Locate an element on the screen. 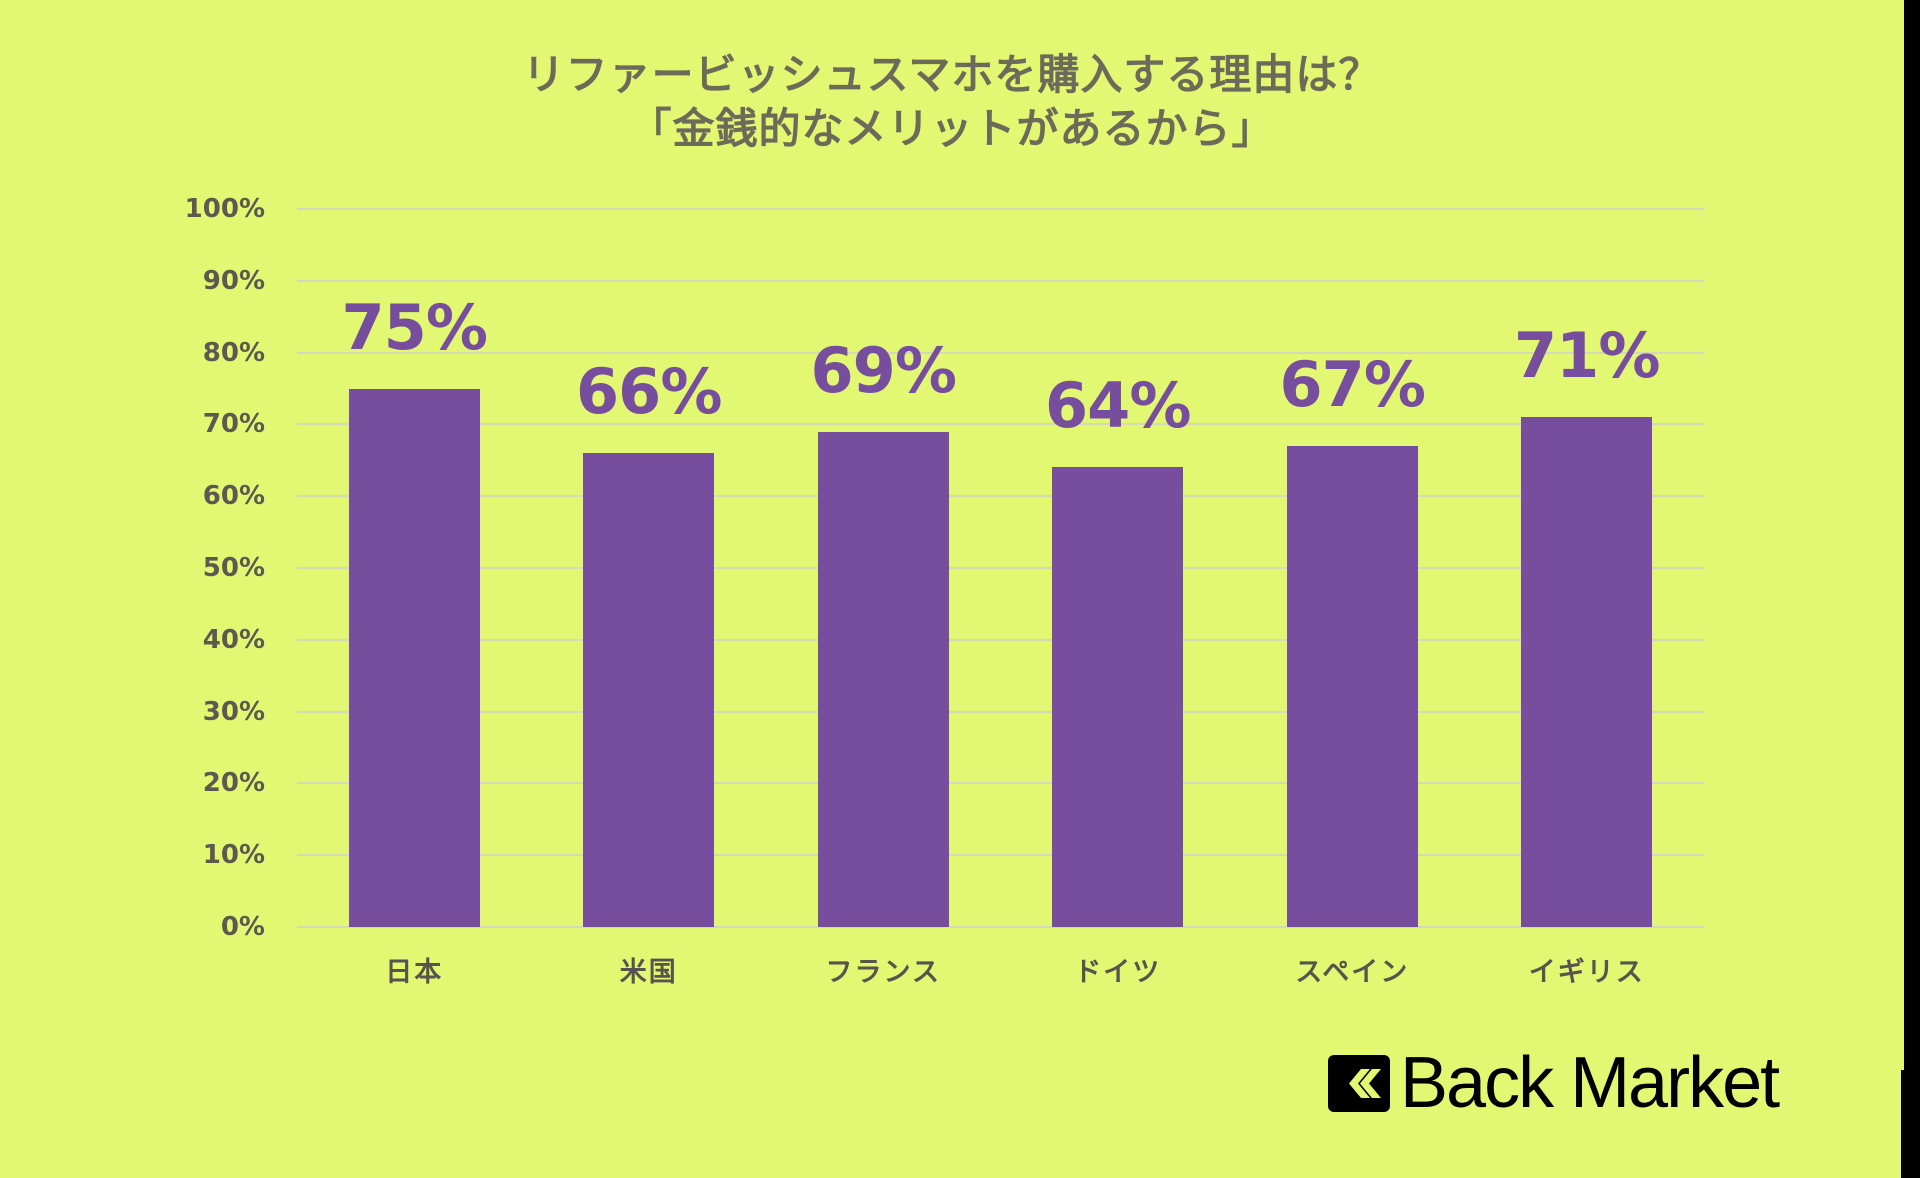  bar-value-label: 66% is located at coordinates (649, 392).